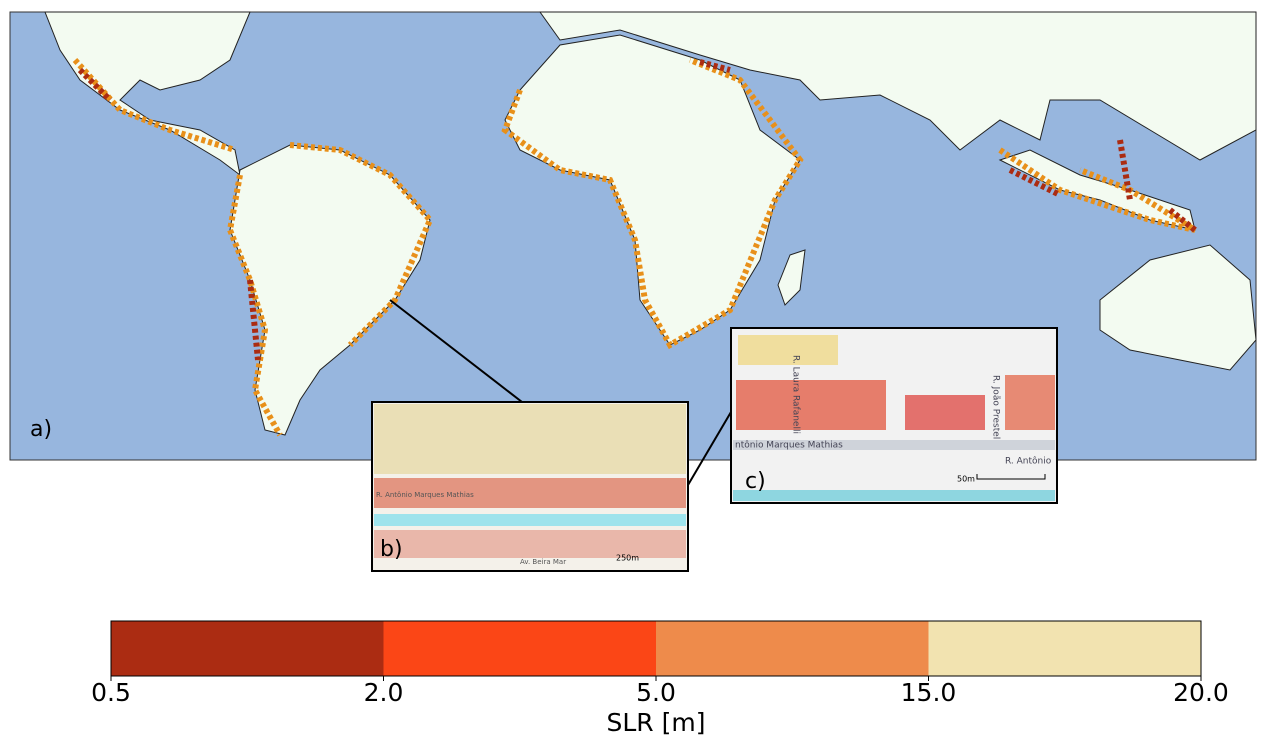 Image resolution: width=1262 pixels, height=742 pixels. What do you see at coordinates (656, 722) in the screenshot?
I see `colorbar-label: SLR [m]` at bounding box center [656, 722].